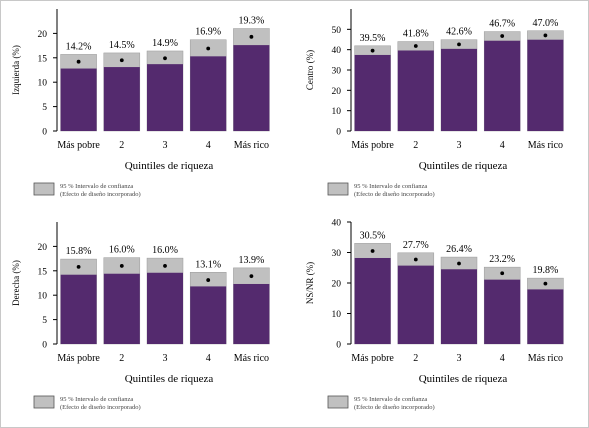 The image size is (589, 428). I want to click on y-axis-label: Centro (%), so click(310, 70).